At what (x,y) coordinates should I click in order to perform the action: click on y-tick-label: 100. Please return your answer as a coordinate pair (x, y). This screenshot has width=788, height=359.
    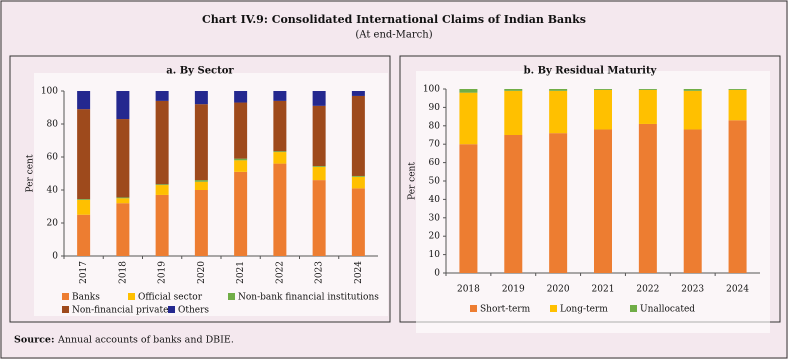
    Looking at the image, I should click on (49, 92).